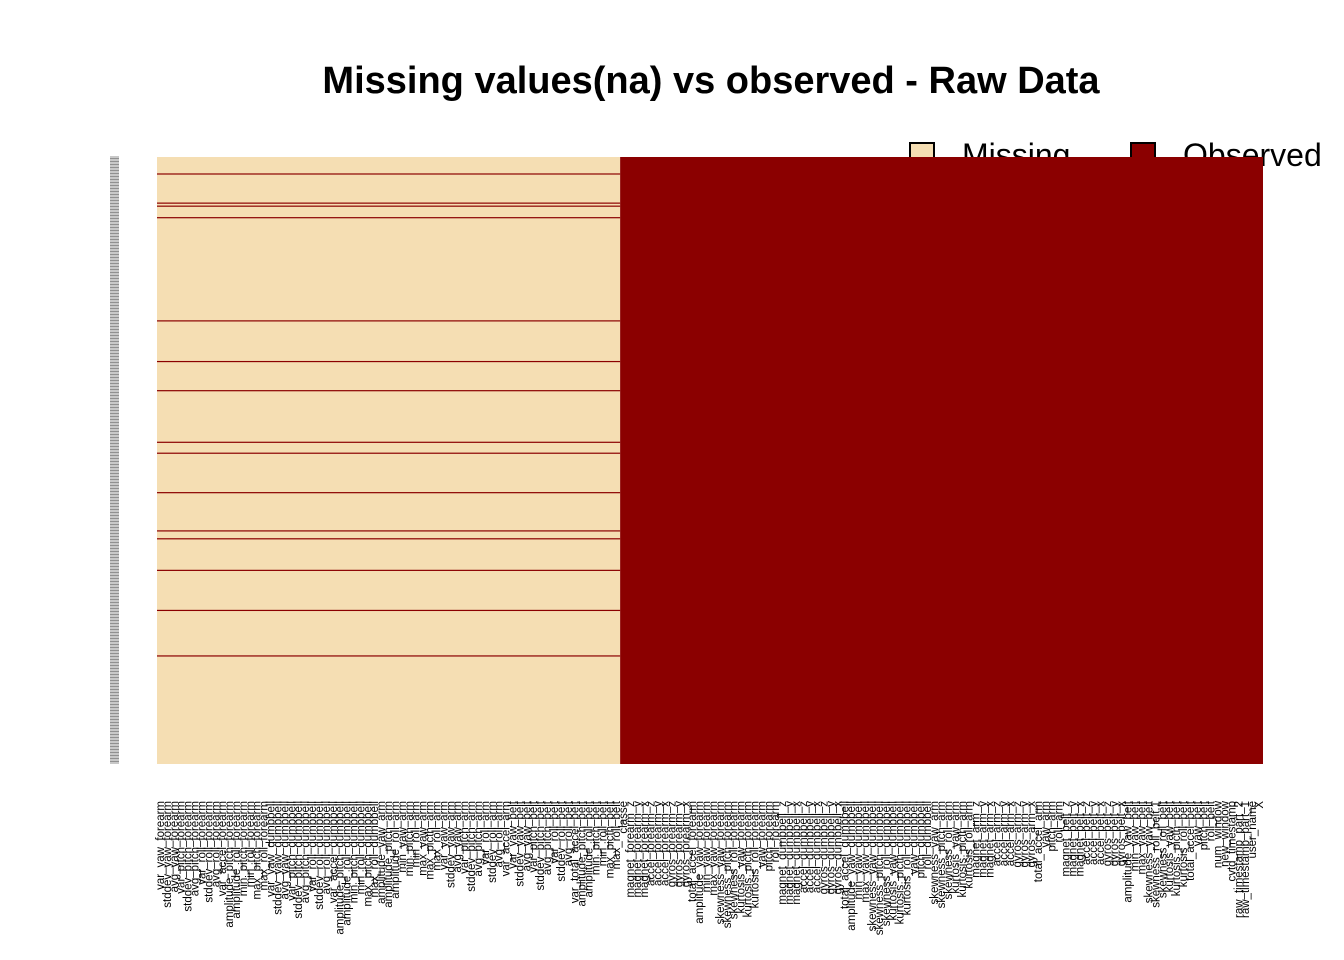  Describe the element at coordinates (714, 848) in the screenshot. I see `x-tick-label: max_yaw_forearm` at that location.